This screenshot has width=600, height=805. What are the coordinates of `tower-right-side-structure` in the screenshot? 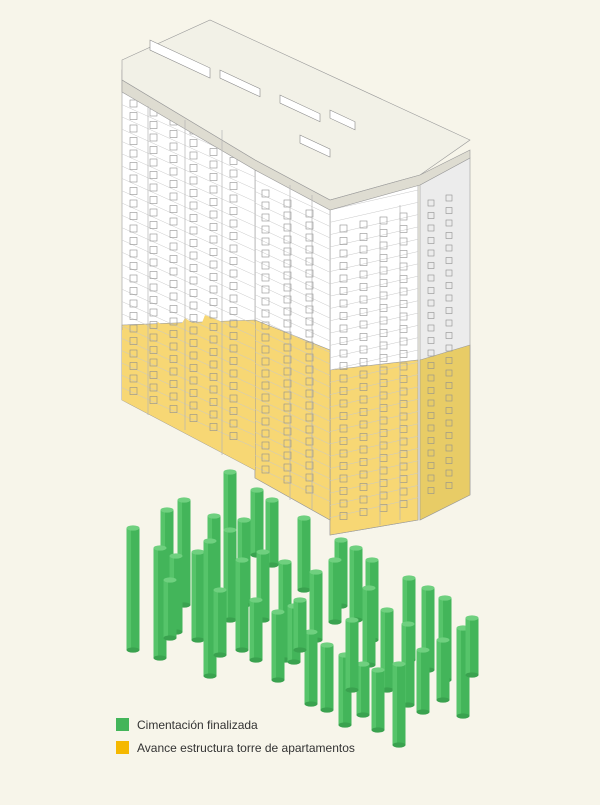 It's located at (445, 432).